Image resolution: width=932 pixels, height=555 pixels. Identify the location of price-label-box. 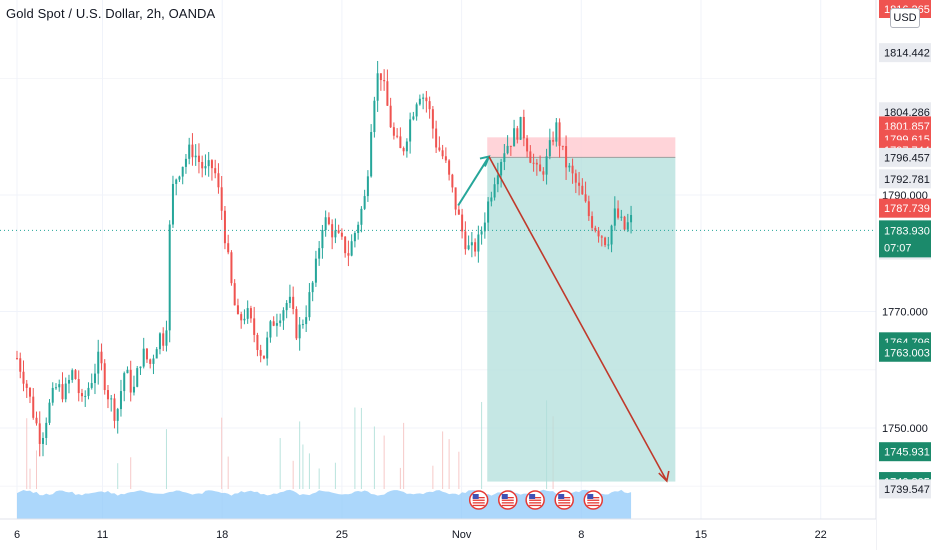
(905, 208).